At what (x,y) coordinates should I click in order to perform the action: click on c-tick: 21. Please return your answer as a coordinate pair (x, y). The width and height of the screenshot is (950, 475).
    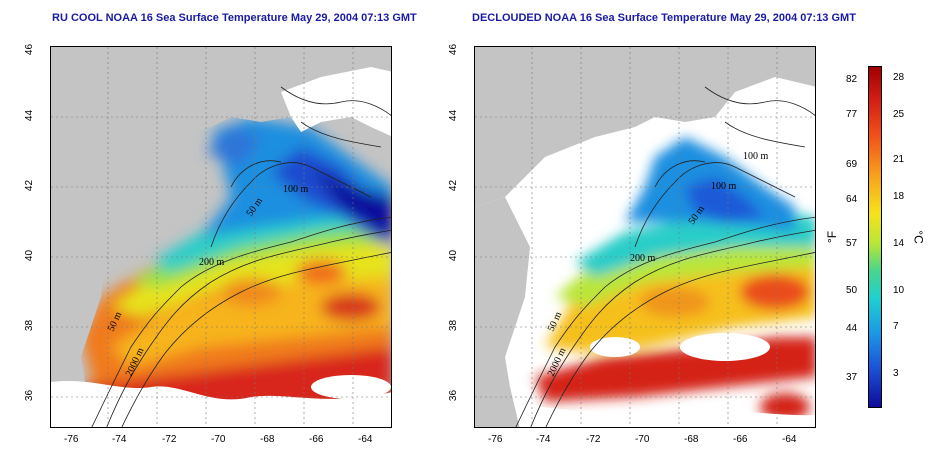
    Looking at the image, I should click on (899, 159).